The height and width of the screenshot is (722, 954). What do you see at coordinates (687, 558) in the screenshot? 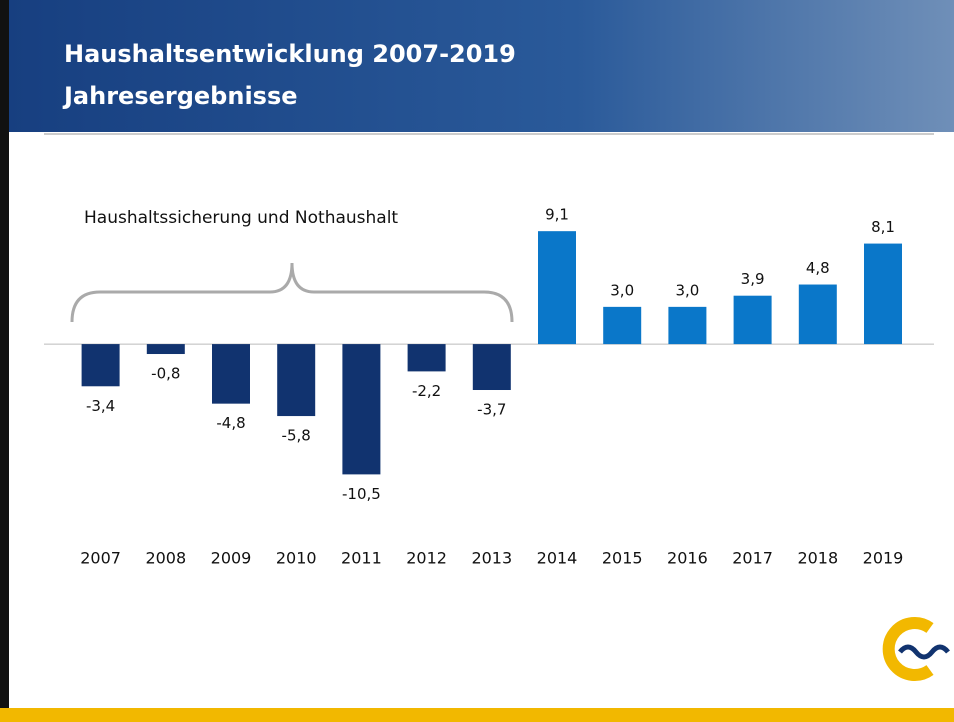
I see `x-tick-label: 2016` at bounding box center [687, 558].